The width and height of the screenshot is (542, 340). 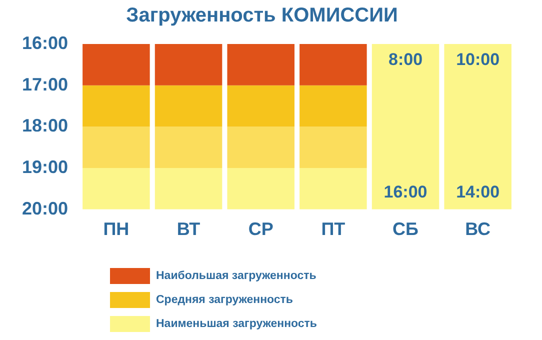 I want to click on y-tick-label: 16:00, so click(x=45, y=42).